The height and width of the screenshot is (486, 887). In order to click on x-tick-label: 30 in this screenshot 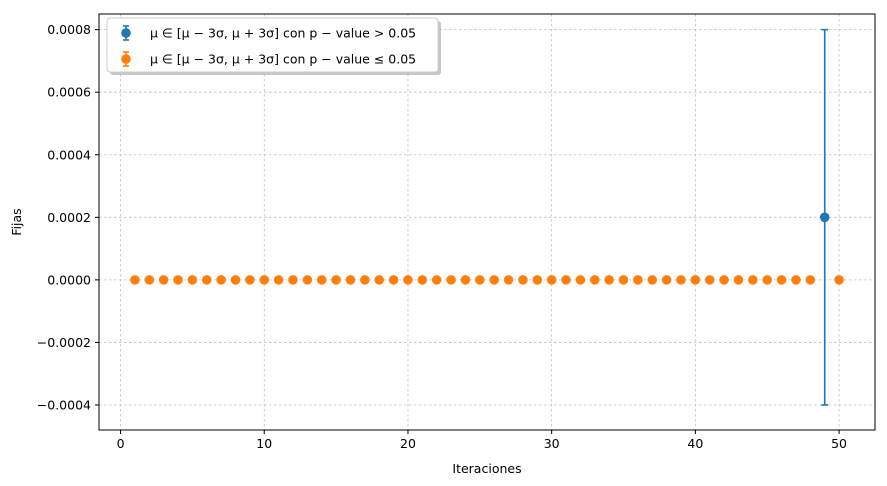, I will do `click(552, 443)`.